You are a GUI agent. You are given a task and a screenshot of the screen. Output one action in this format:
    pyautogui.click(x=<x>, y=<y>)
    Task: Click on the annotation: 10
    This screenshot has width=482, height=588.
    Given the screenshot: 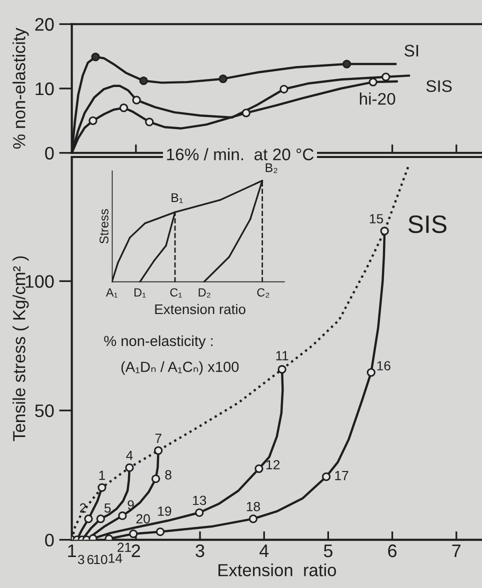 What is the action you would take?
    pyautogui.click(x=101, y=559)
    